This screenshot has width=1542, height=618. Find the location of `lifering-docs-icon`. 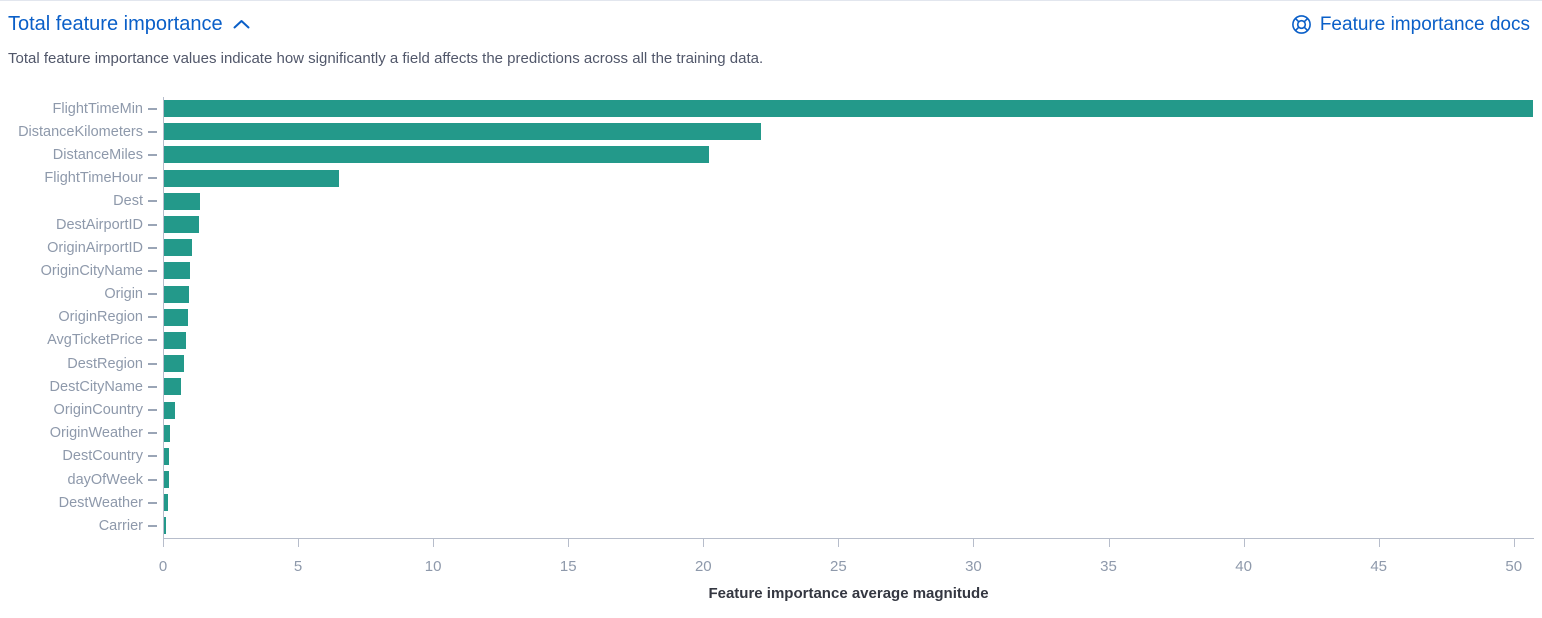

lifering-docs-icon is located at coordinates (1301, 24).